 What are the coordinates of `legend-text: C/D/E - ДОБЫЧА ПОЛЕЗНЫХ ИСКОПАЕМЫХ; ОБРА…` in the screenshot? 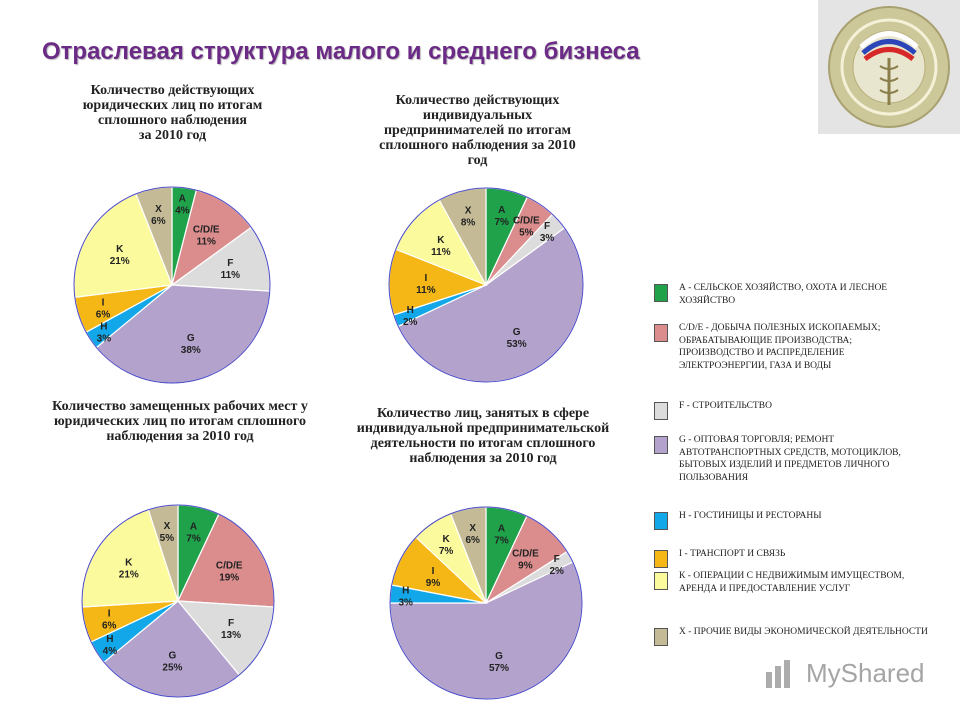 It's located at (780, 347).